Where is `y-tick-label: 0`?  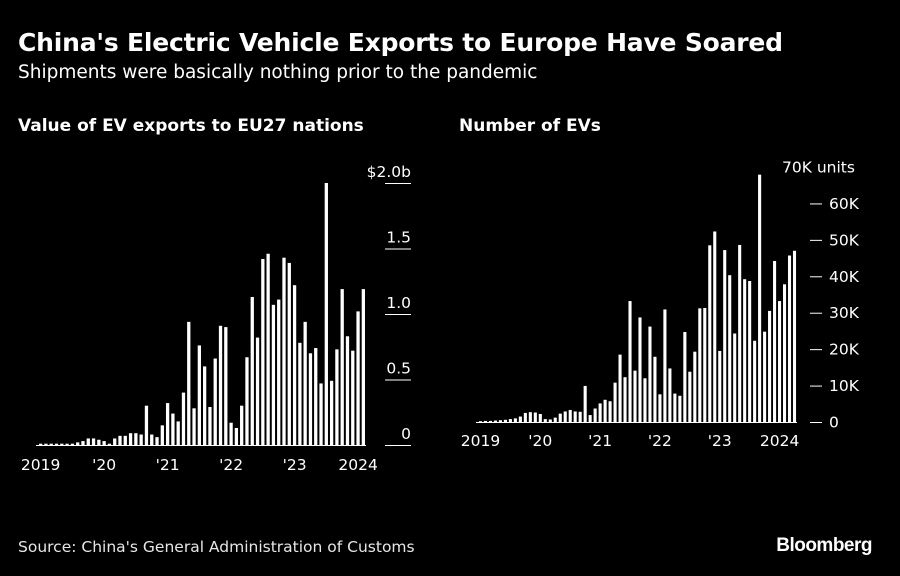 y-tick-label: 0 is located at coordinates (406, 434).